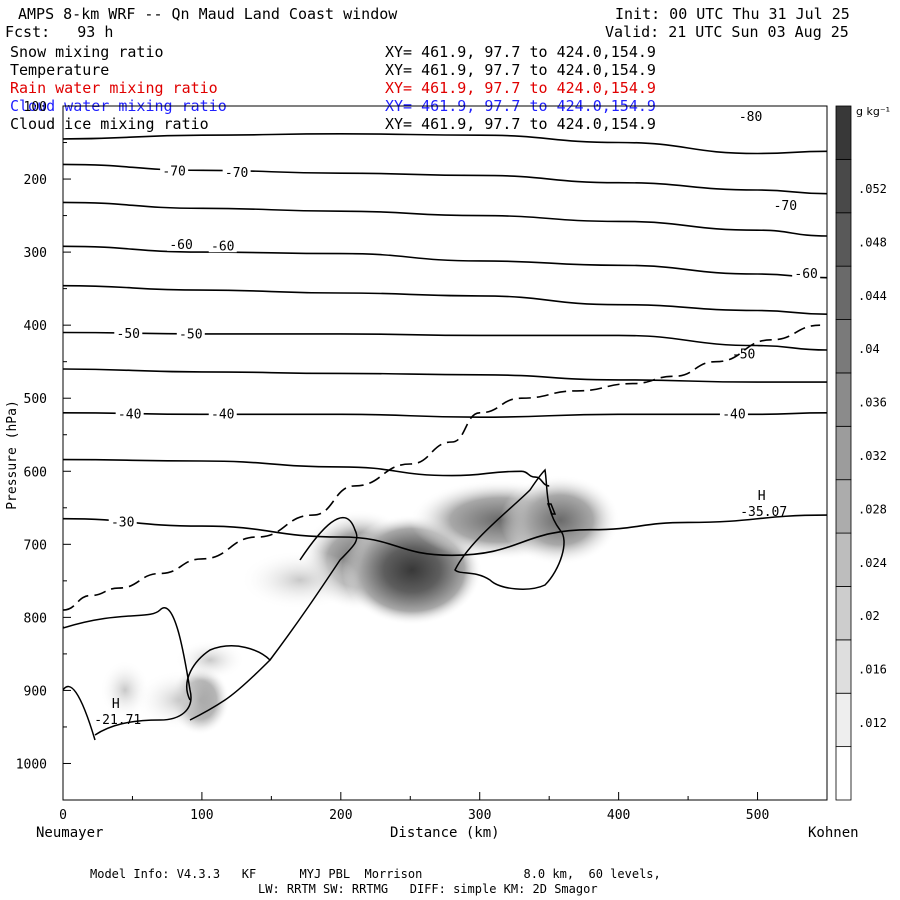 This screenshot has width=900, height=900. Describe the element at coordinates (201, 815) in the screenshot. I see `x-tick-label: 100` at that location.